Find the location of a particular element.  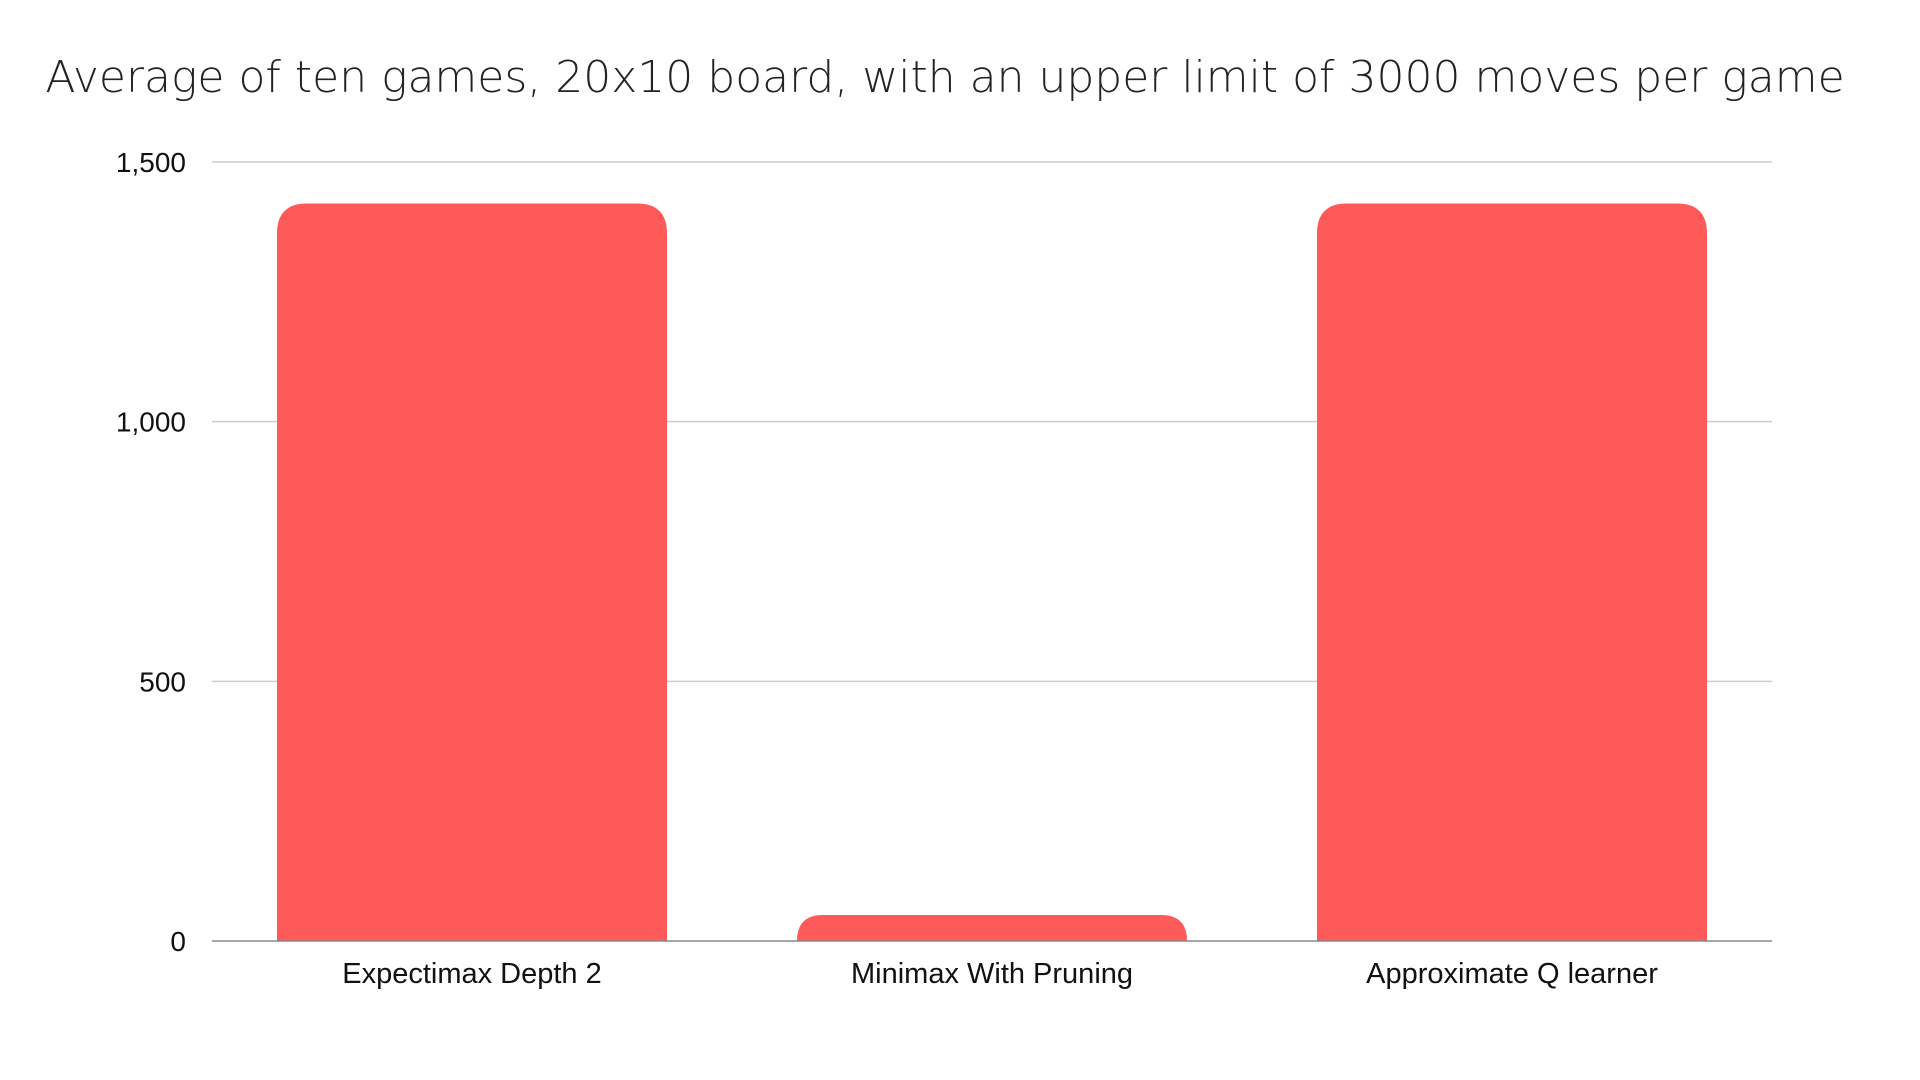

y-axis-tick-labels: 0 500 1,000 1,500 is located at coordinates (151, 552).